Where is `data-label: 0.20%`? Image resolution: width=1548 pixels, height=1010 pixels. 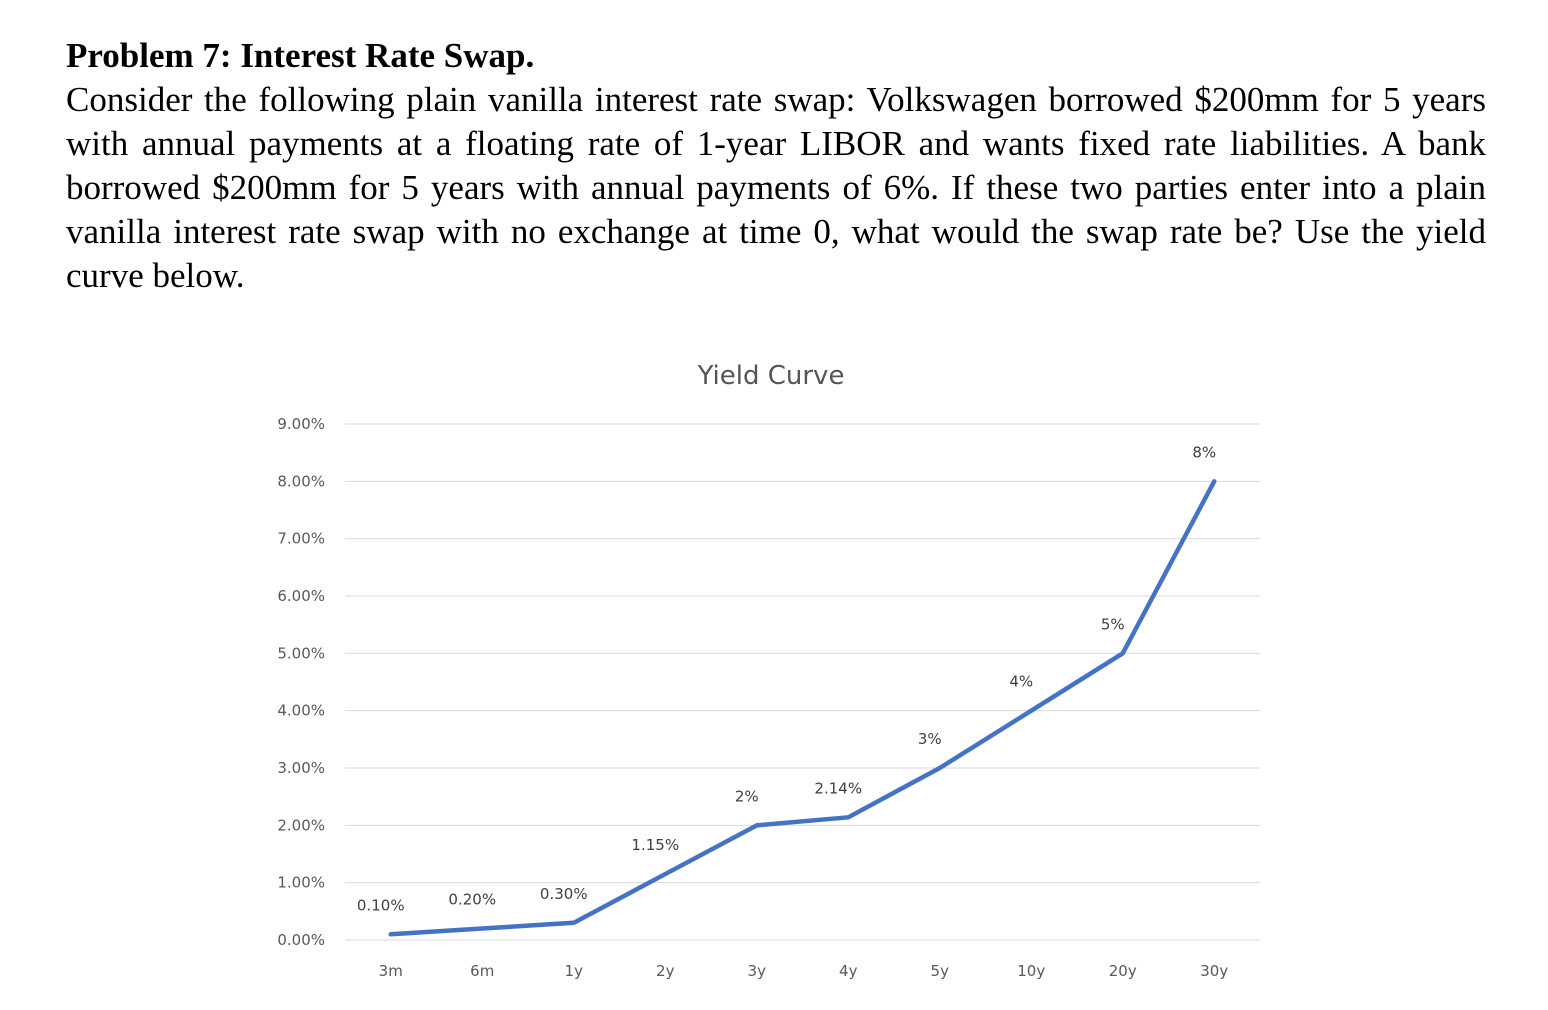
data-label: 0.20% is located at coordinates (472, 900).